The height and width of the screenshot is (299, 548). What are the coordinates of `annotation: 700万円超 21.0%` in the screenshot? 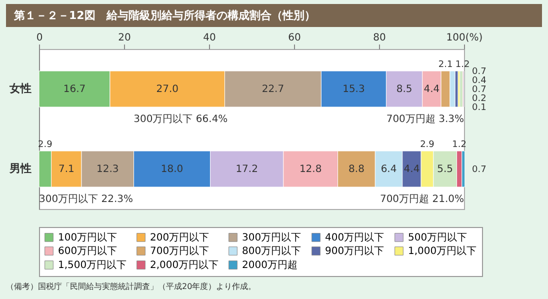 It's located at (422, 199).